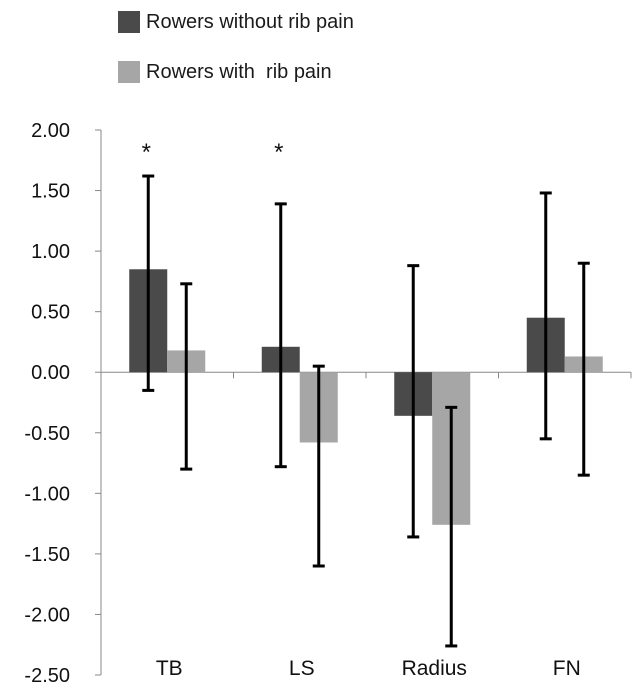 The width and height of the screenshot is (635, 684). I want to click on y-tick-label: 0.00, so click(50, 373).